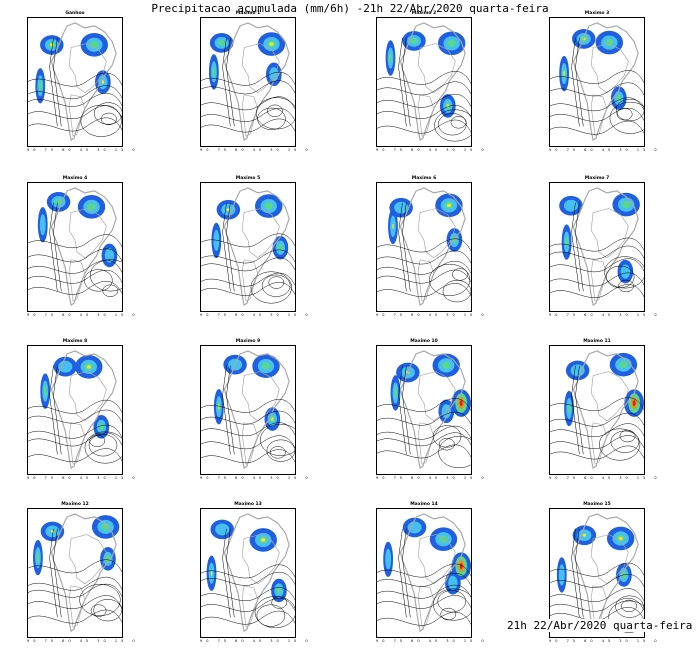 The image size is (700, 650). What do you see at coordinates (597, 13) in the screenshot?
I see `panel-label: Maximo 3` at bounding box center [597, 13].